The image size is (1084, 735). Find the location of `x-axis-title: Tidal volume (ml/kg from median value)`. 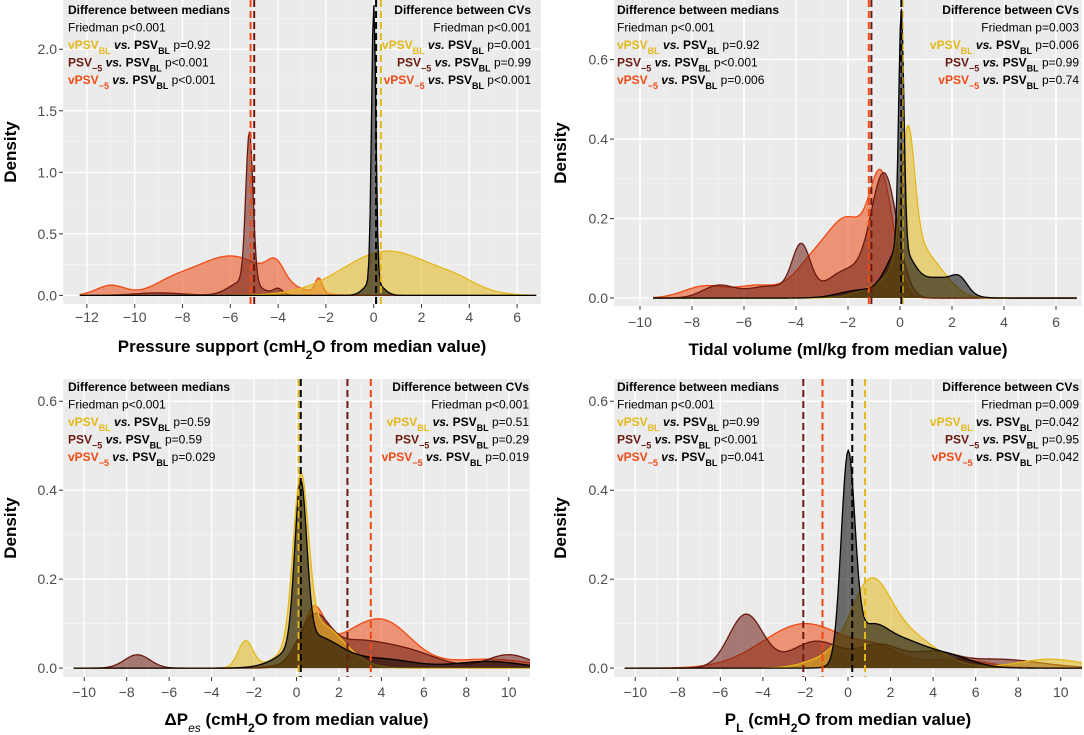

x-axis-title: Tidal volume (ml/kg from median value) is located at coordinates (848, 349).